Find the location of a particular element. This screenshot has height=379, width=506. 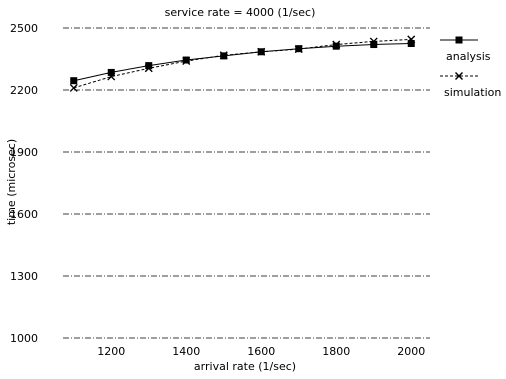

x-tick-label-1600: 1600 is located at coordinates (261, 351).